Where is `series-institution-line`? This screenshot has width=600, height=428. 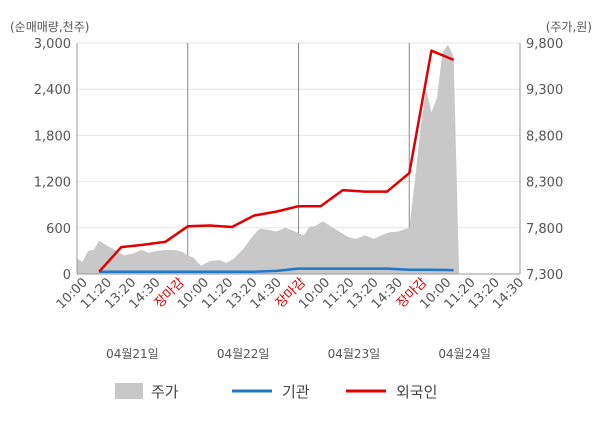 series-institution-line is located at coordinates (276, 270).